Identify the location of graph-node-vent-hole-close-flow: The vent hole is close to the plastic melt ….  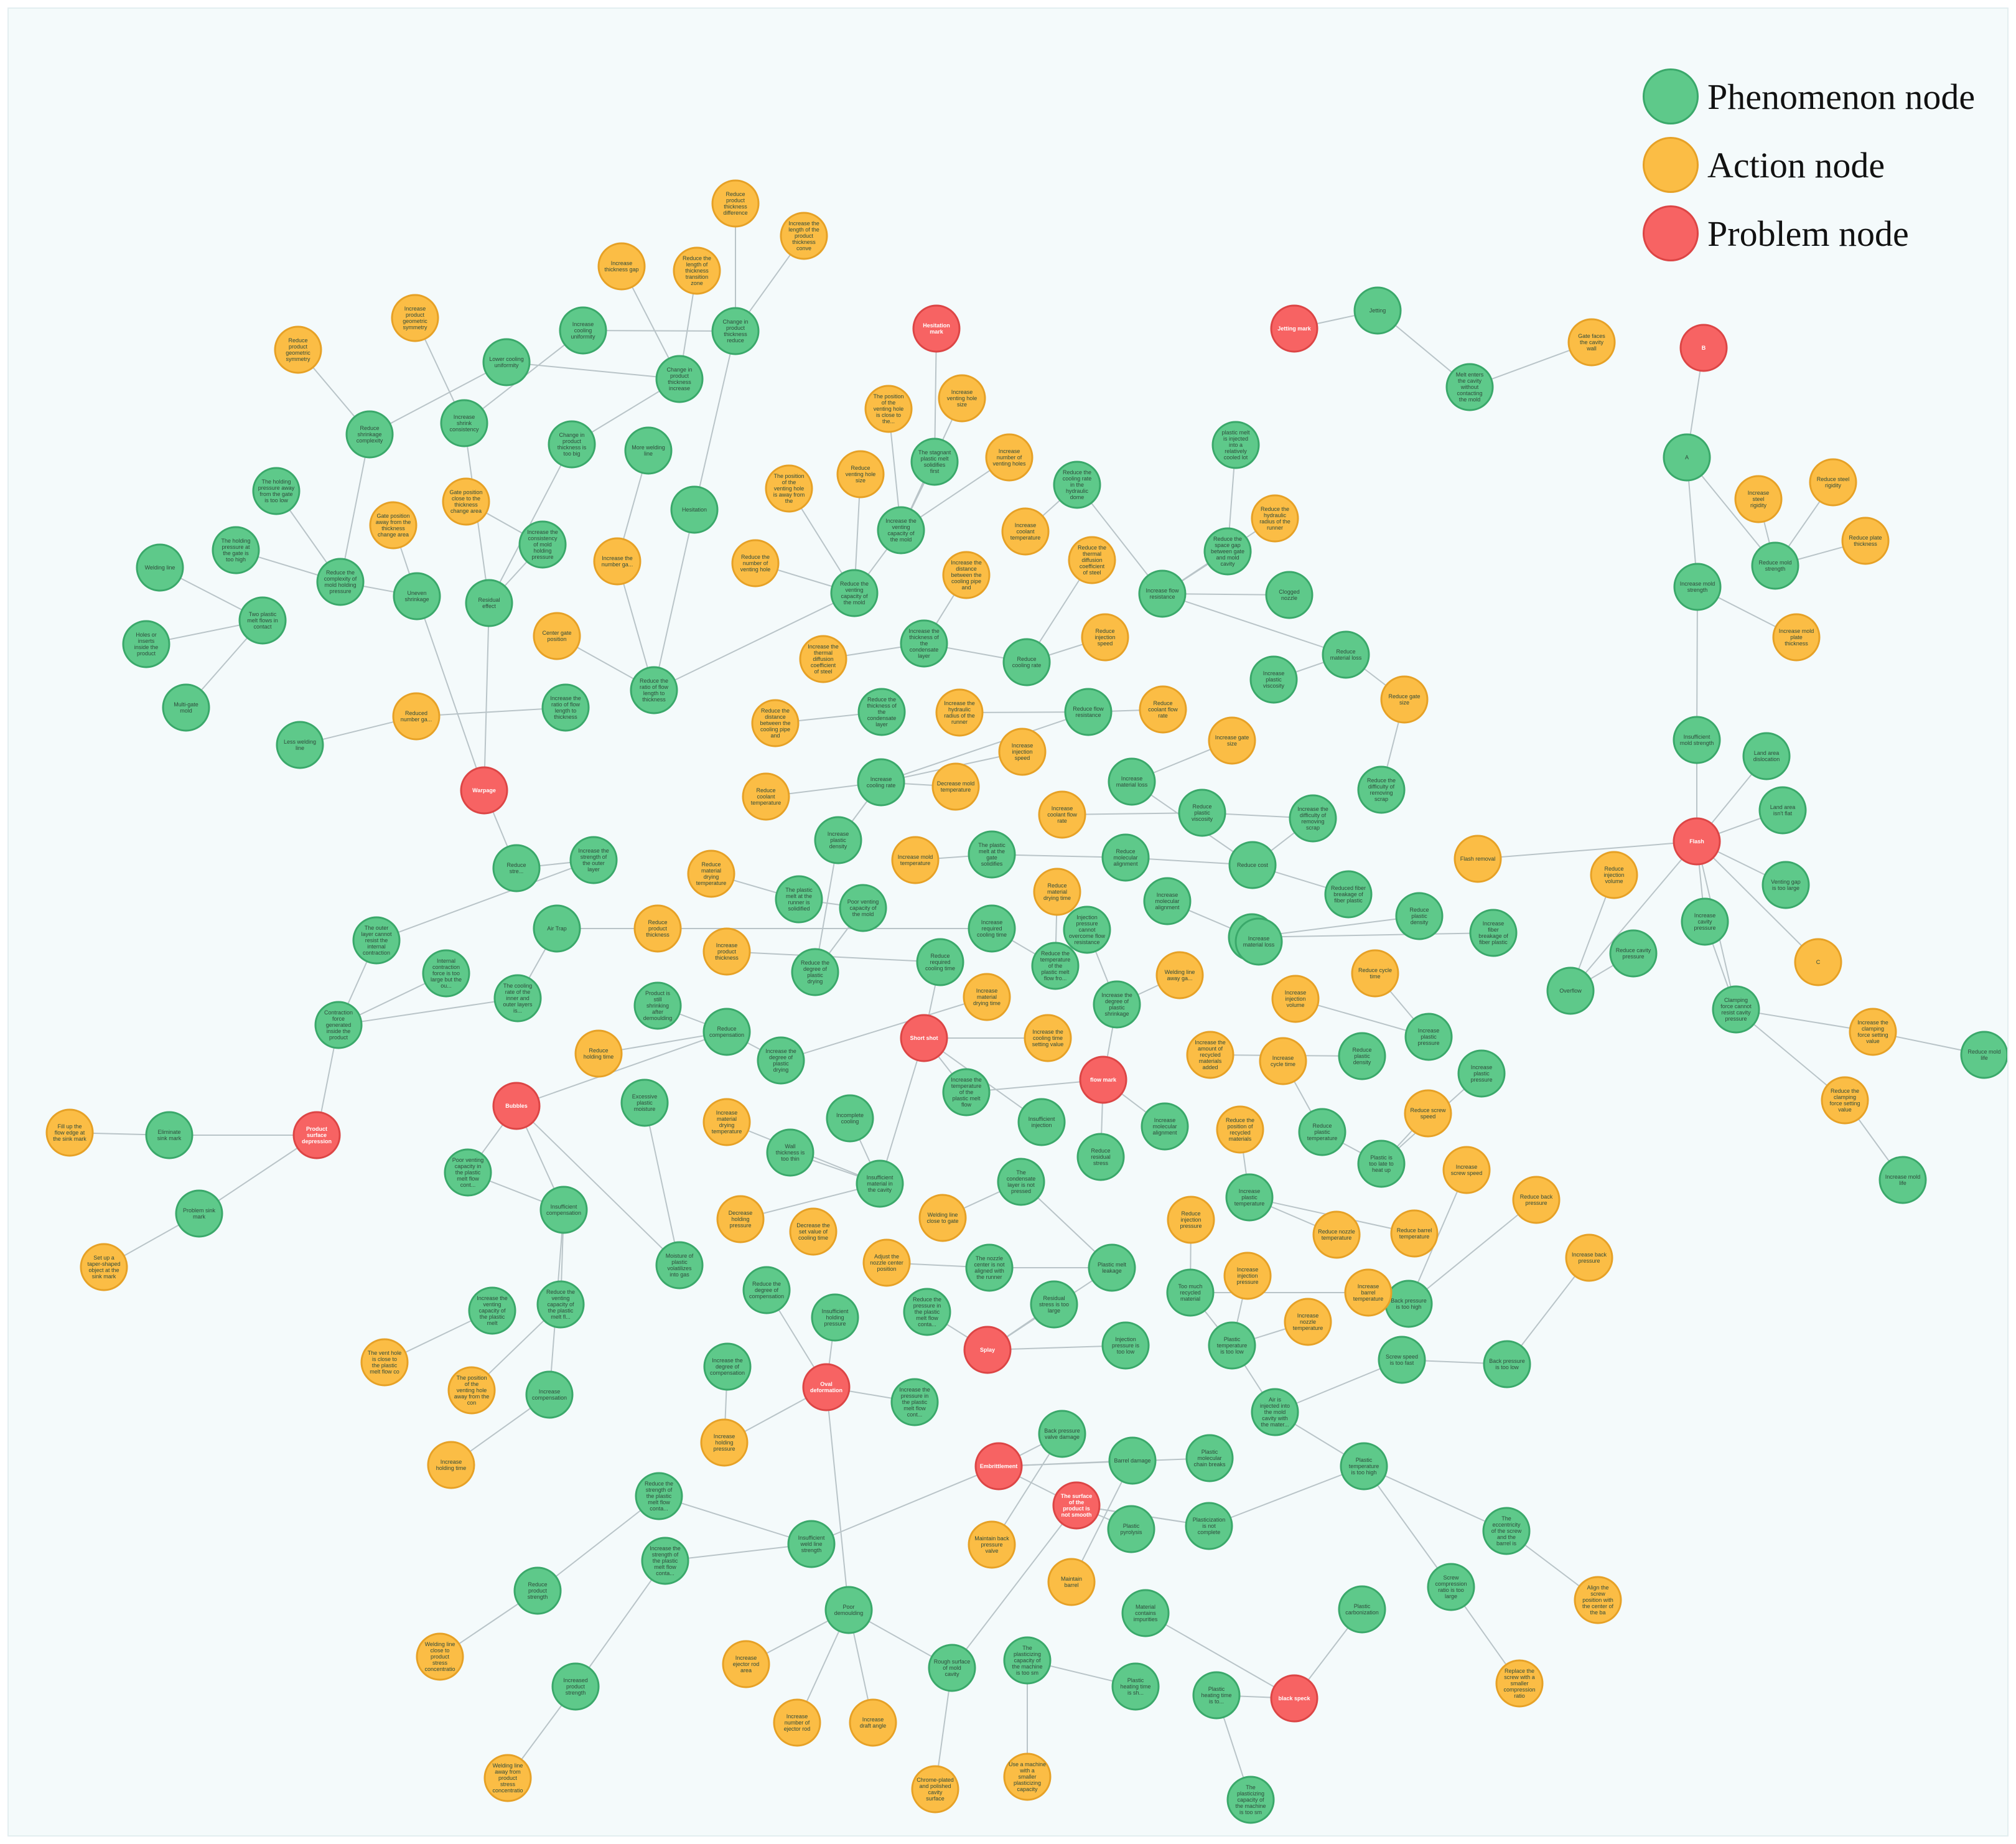
(384, 1362).